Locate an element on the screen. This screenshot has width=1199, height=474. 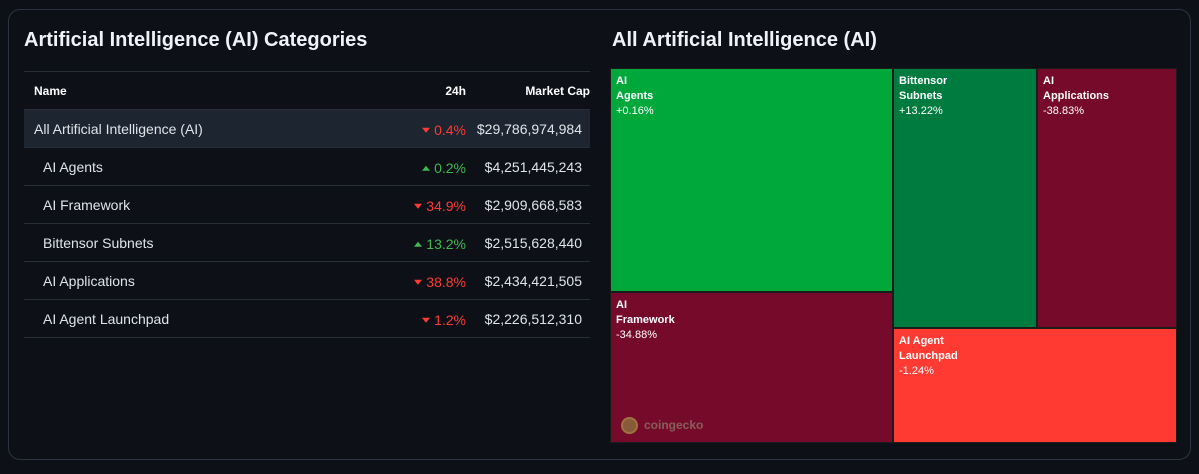
tile-name: AI Agents is located at coordinates (635, 88).